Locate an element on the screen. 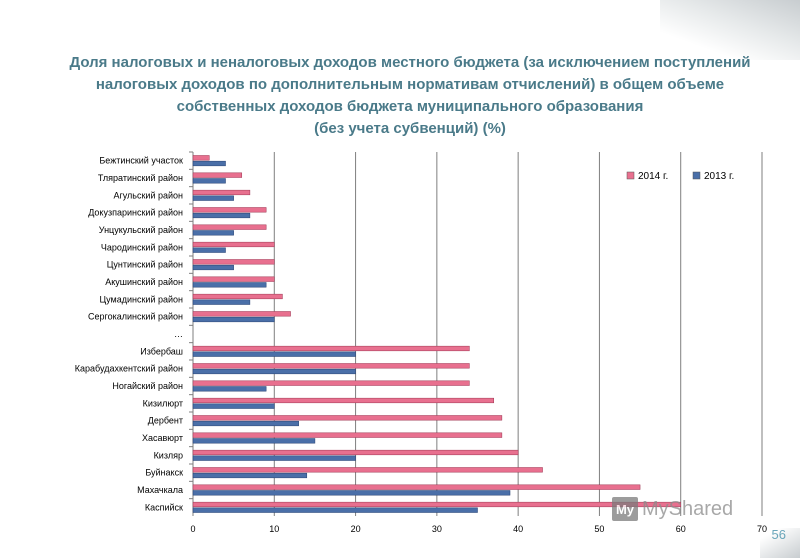 Image resolution: width=800 pixels, height=558 pixels. x-tick-label: 10 is located at coordinates (274, 529).